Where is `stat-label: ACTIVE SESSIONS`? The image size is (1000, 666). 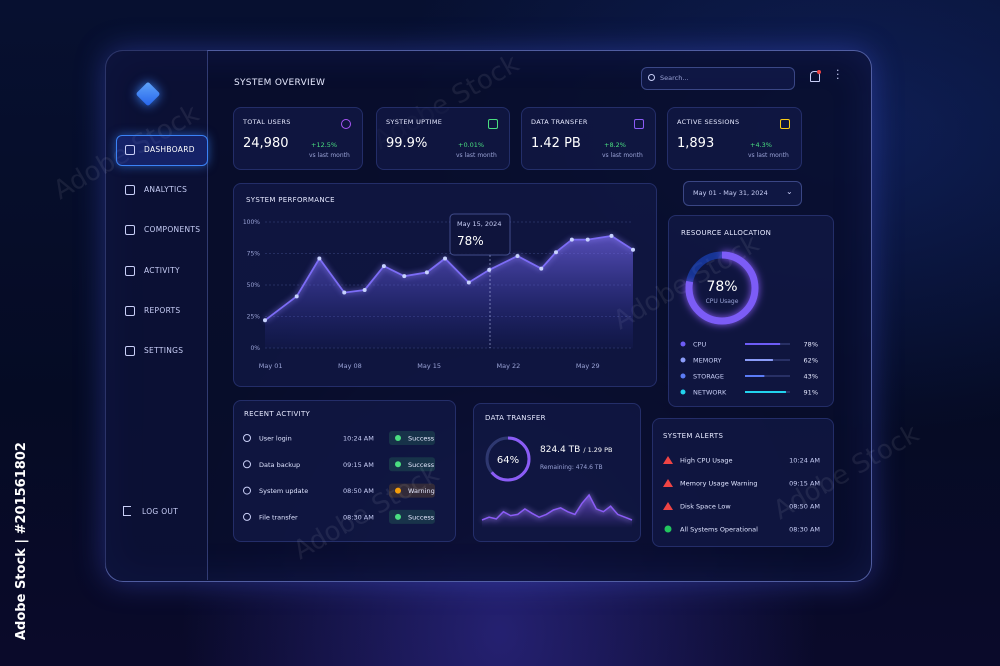
stat-label: ACTIVE SESSIONS is located at coordinates (708, 122).